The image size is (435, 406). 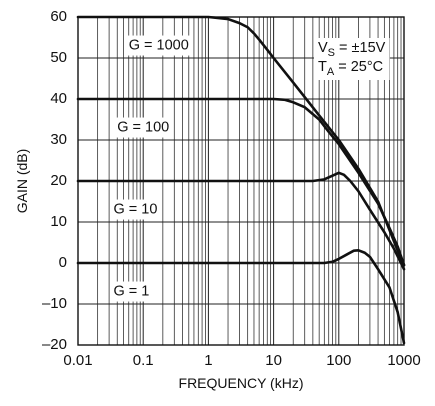 What do you see at coordinates (54, 303) in the screenshot?
I see `y-tick-label: –10` at bounding box center [54, 303].